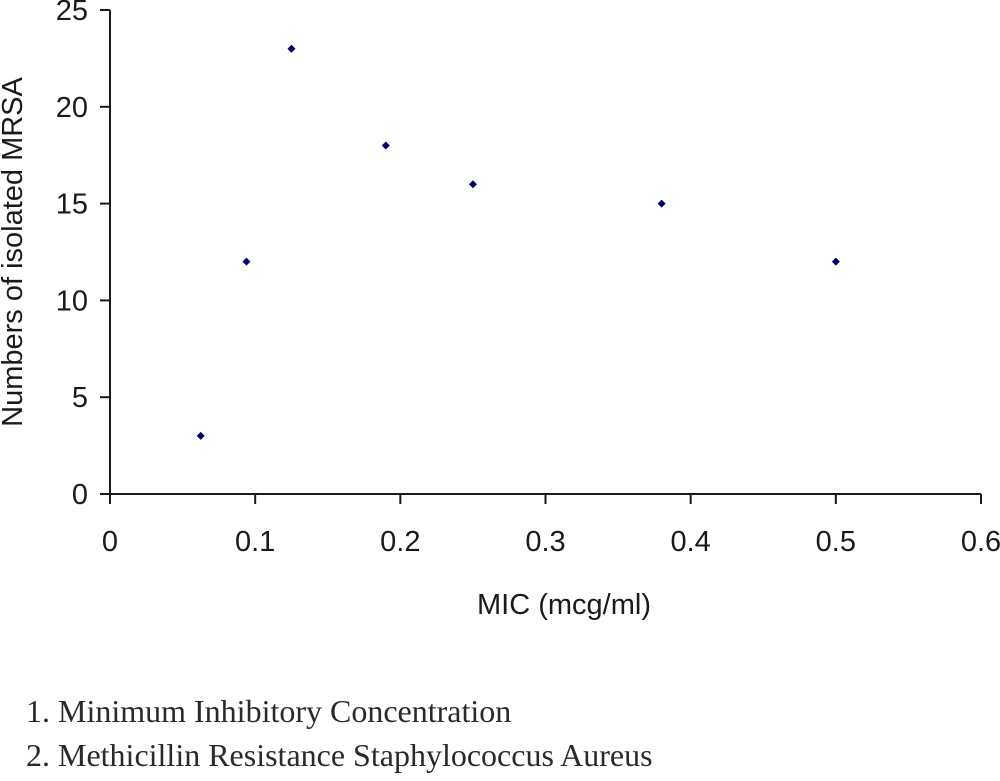 Image resolution: width=1000 pixels, height=781 pixels. What do you see at coordinates (255, 542) in the screenshot?
I see `x-tick-label: 0.1` at bounding box center [255, 542].